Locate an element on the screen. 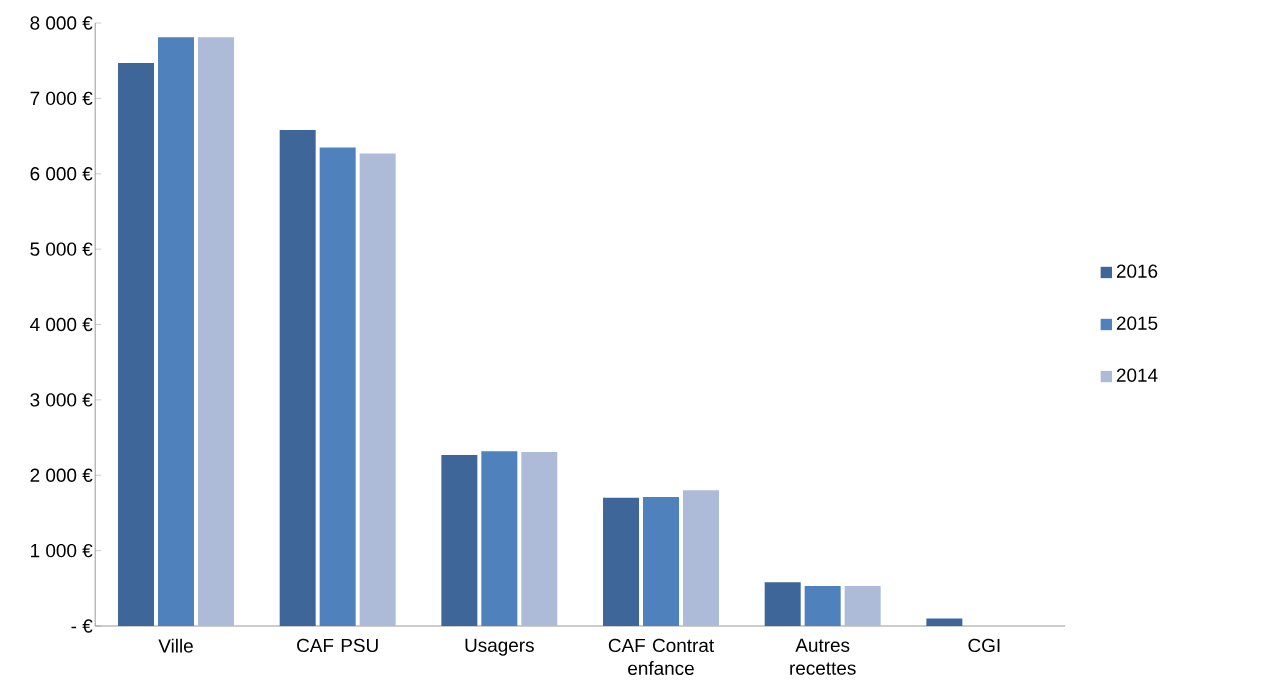  y-tick-label: 4 000 € is located at coordinates (61, 324).